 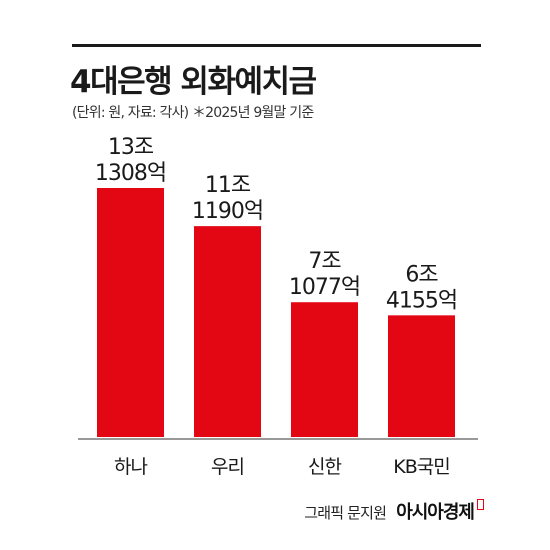 I want to click on bar-우리, so click(x=227, y=331).